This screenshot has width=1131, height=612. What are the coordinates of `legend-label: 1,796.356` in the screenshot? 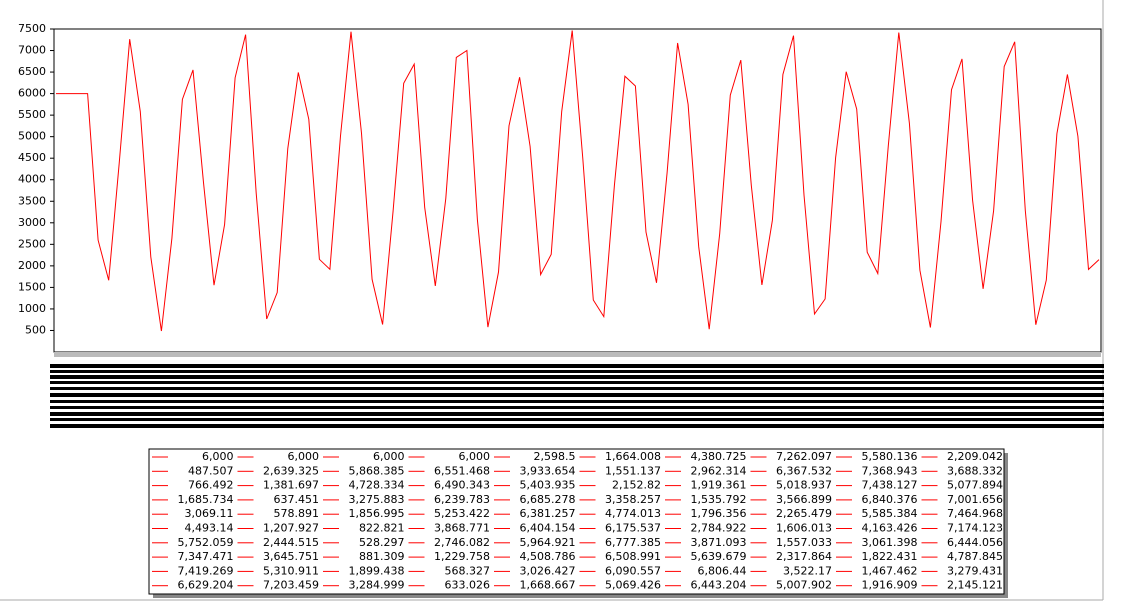 It's located at (719, 513).